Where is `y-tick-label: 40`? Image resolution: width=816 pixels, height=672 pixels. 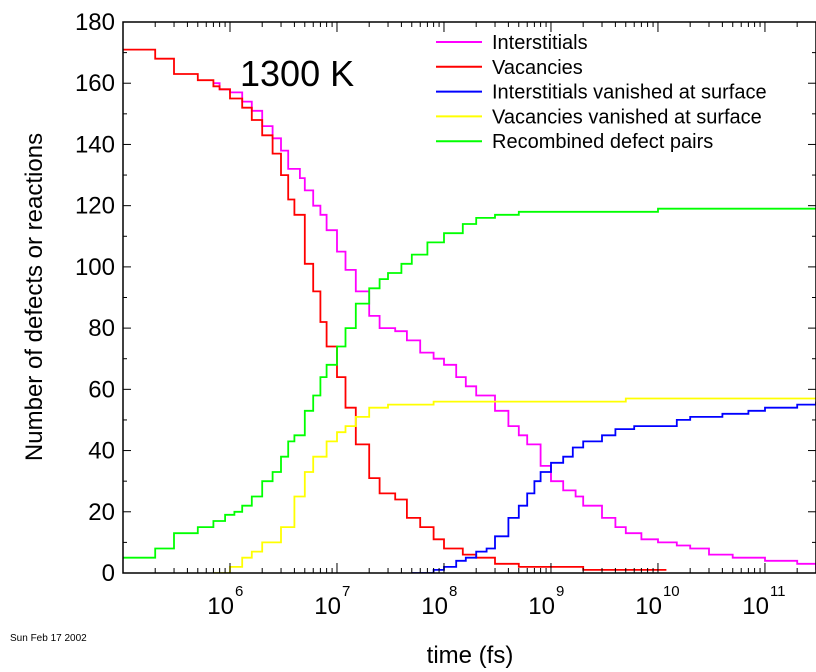
y-tick-label: 40 is located at coordinates (101, 451).